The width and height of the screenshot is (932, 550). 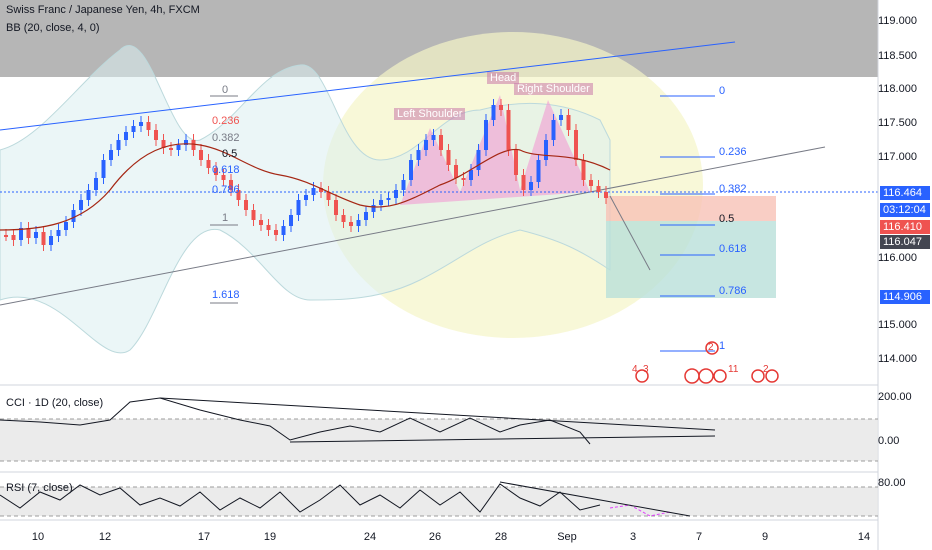 I want to click on price-tick: 117.500, so click(x=897, y=123).